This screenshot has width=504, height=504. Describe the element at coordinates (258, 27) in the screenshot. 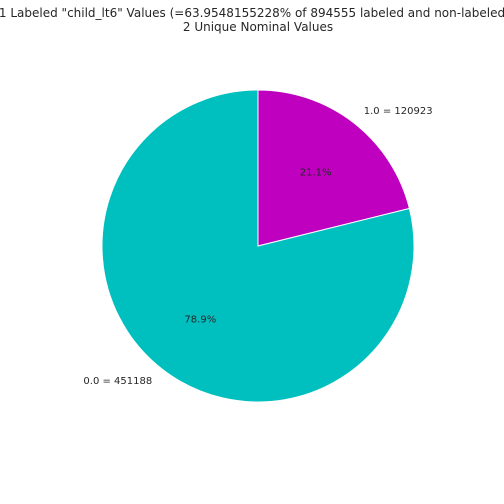

I see `chart-subtitle: 2 Unique Nominal Values` at that location.